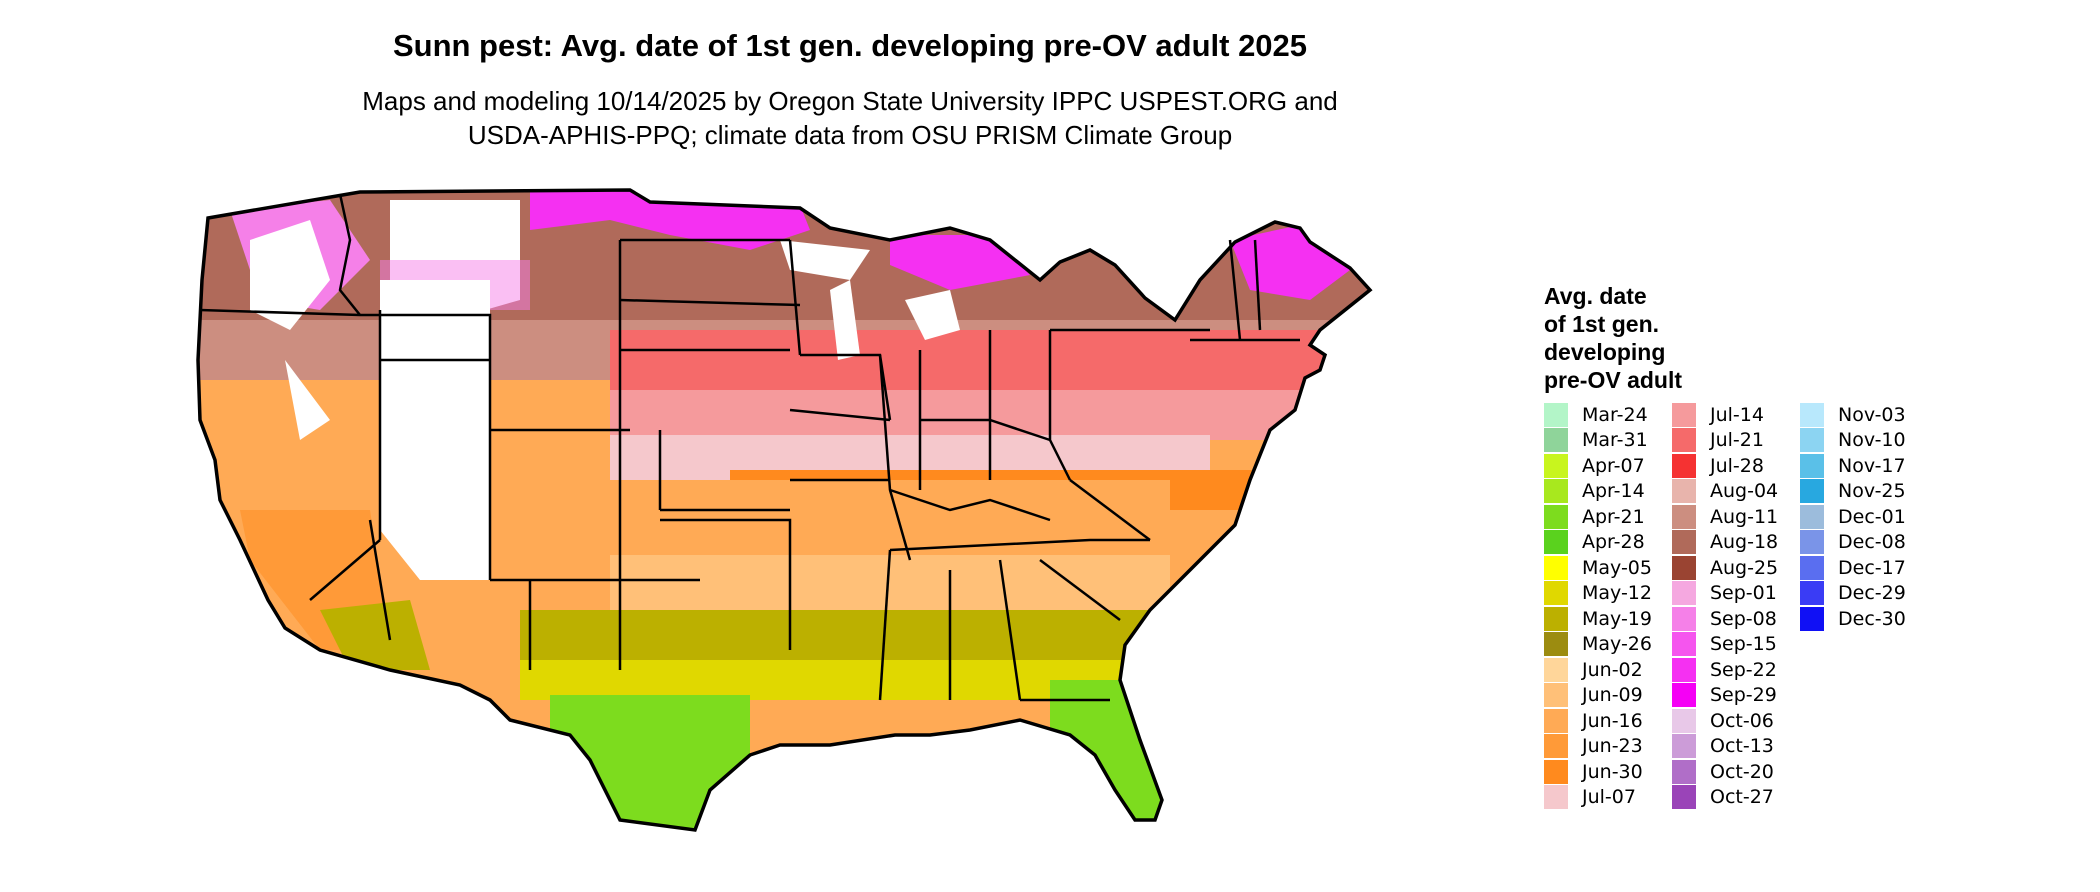 This screenshot has width=2100, height=892. What do you see at coordinates (1612, 746) in the screenshot?
I see `legend-label: Jun-23` at bounding box center [1612, 746].